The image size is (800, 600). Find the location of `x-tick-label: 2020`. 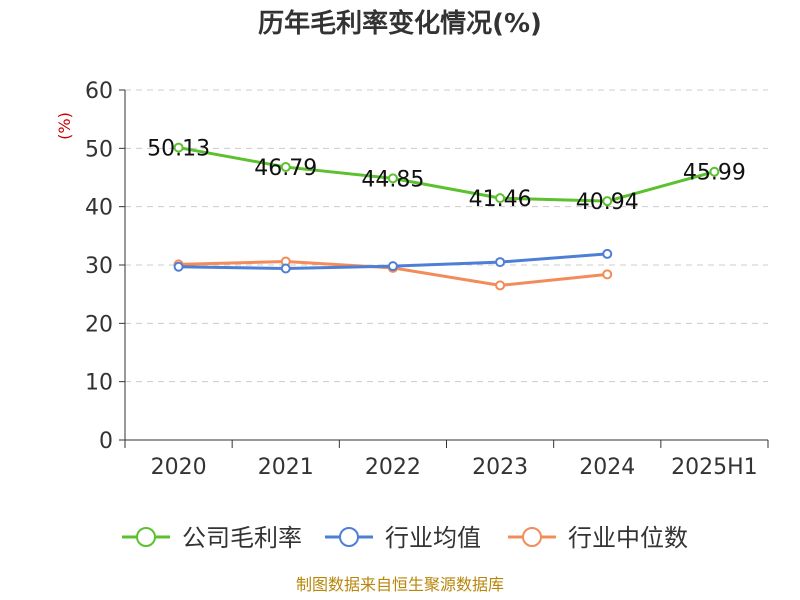

x-tick-label: 2020 is located at coordinates (179, 467).